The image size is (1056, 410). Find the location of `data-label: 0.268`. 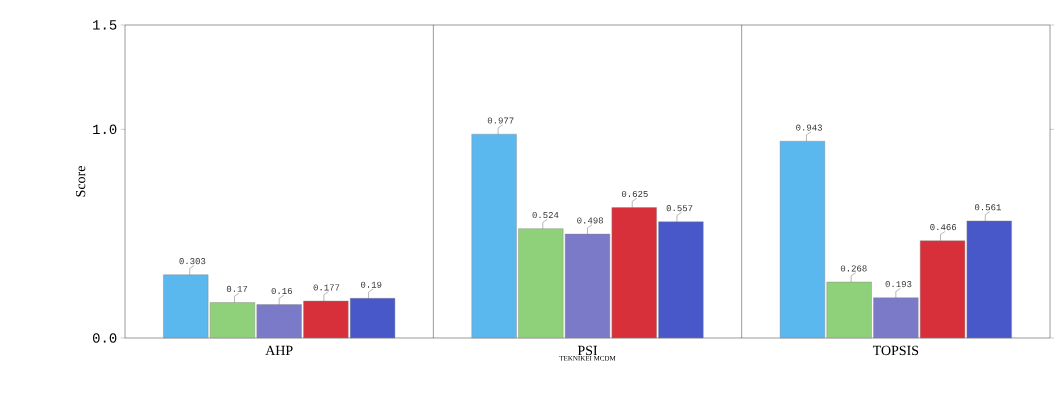

data-label: 0.268 is located at coordinates (853, 268).